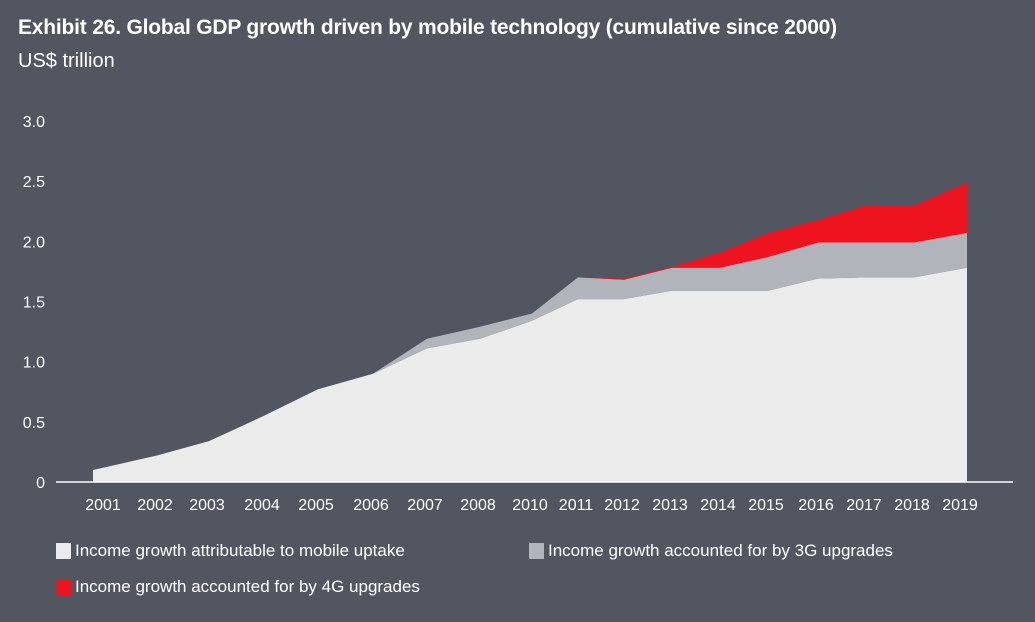  Describe the element at coordinates (371, 505) in the screenshot. I see `x-tick-label: 2006` at that location.